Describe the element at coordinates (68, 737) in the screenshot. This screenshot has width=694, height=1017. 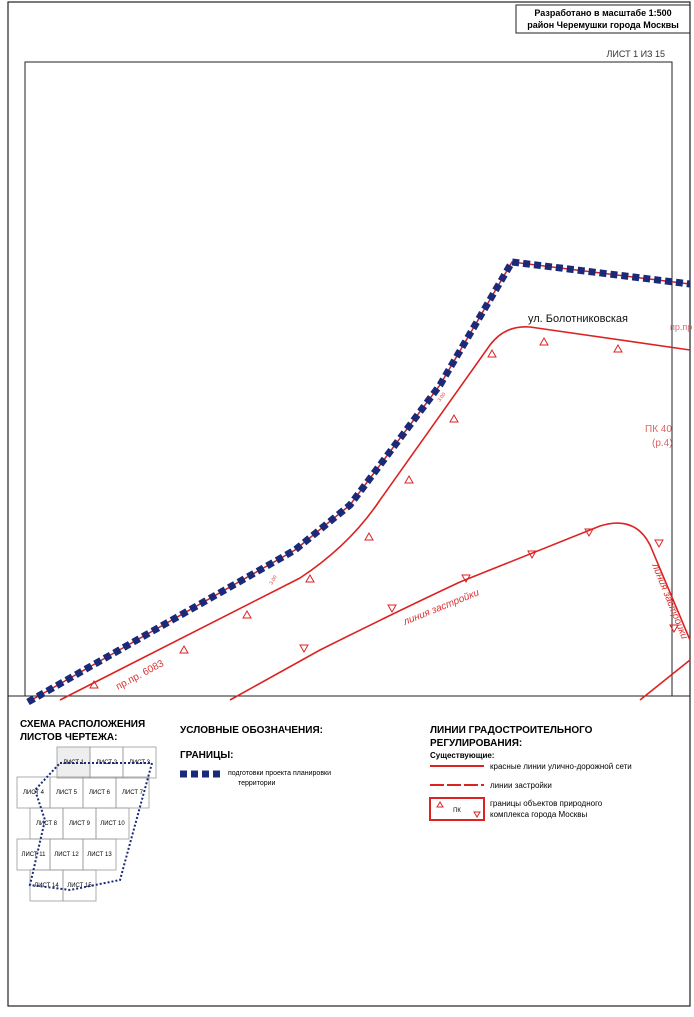
I see `scheme-title: ЛИСТОВ ЧЕРТЕЖА:` at that location.